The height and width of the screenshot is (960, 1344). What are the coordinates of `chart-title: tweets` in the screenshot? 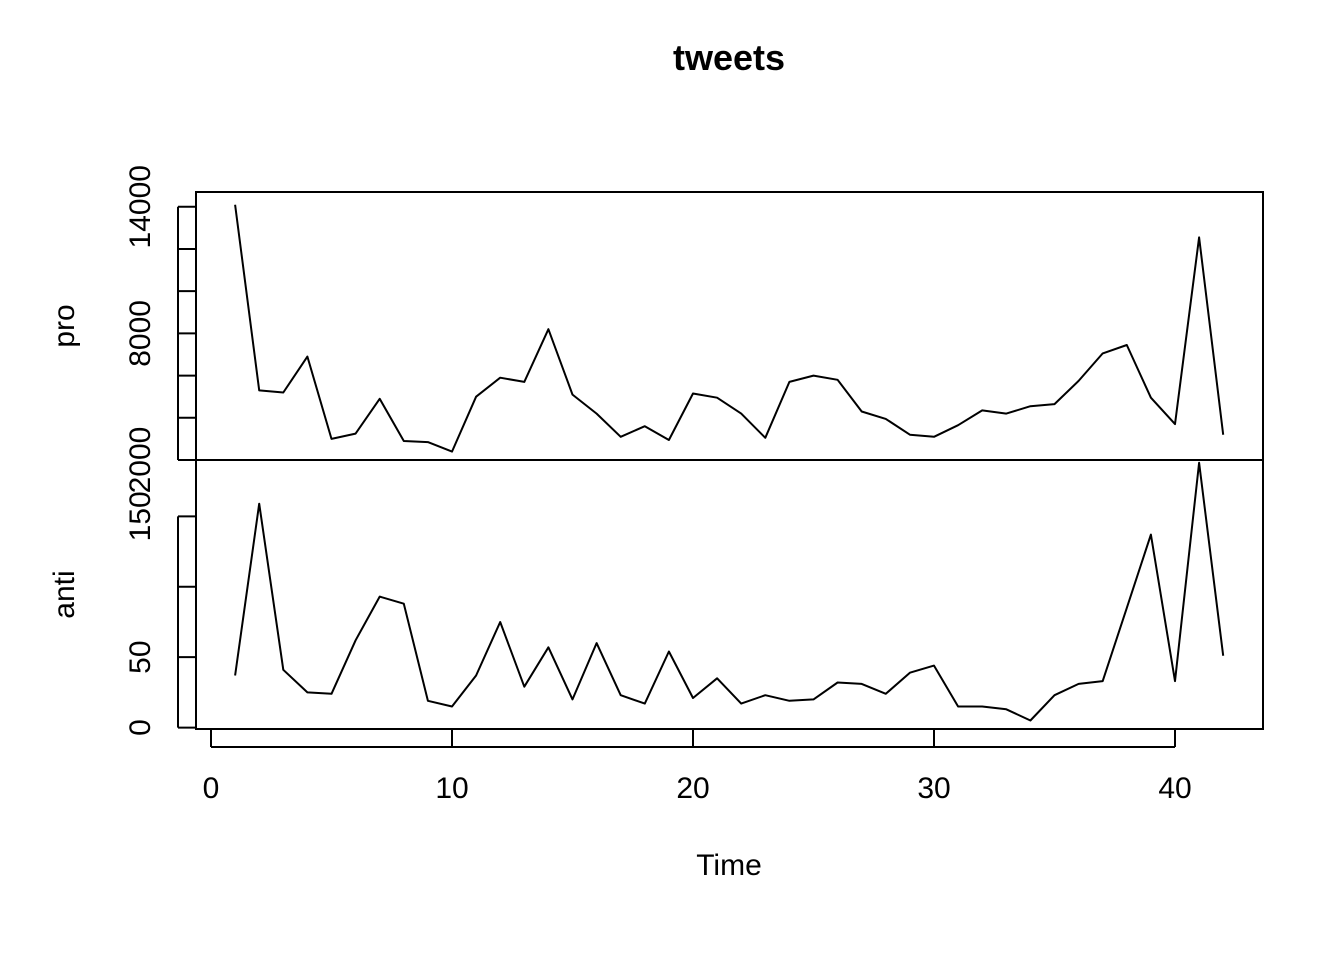 It's located at (729, 57).